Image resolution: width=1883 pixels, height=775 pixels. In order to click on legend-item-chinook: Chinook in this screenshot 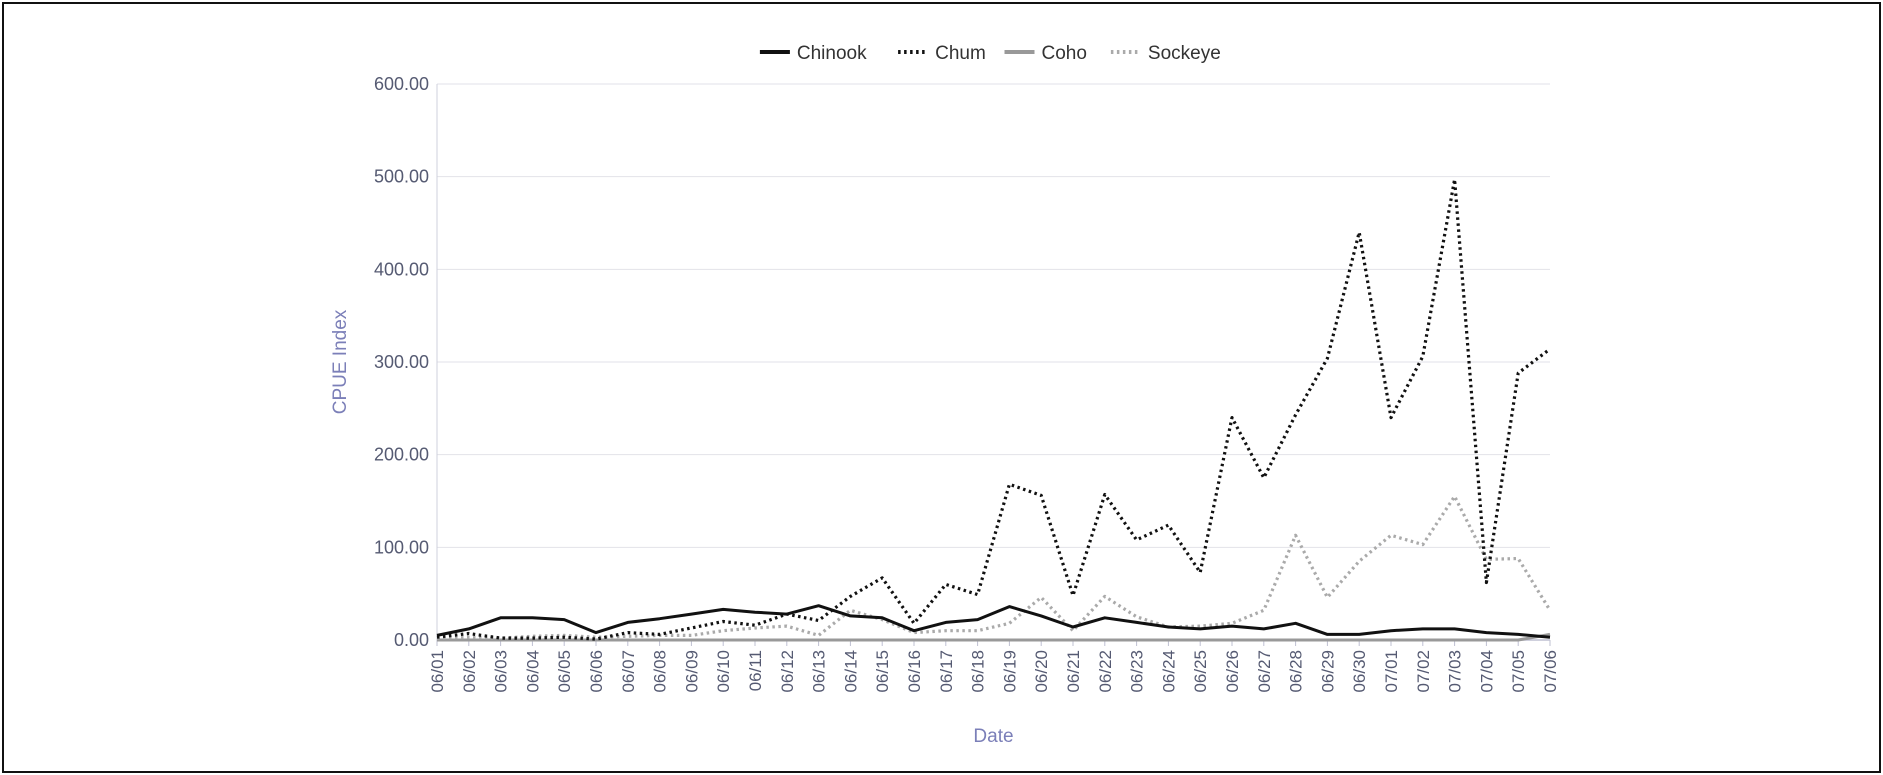, I will do `click(813, 53)`.